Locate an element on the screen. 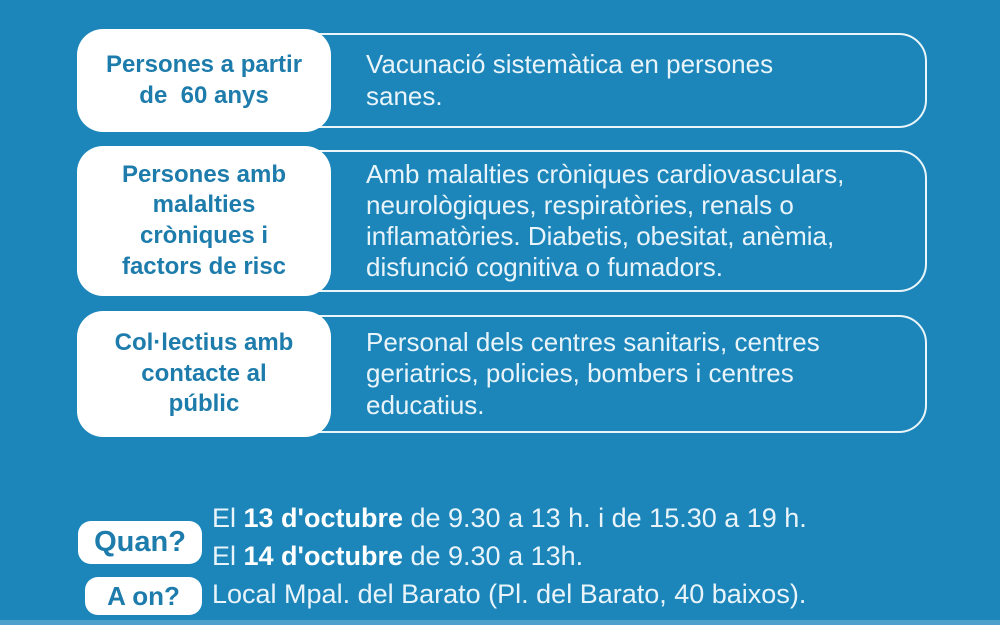 The height and width of the screenshot is (625, 1000). when-line-2: El 14 d'octubre de 9.30 a 13h. is located at coordinates (509, 556).